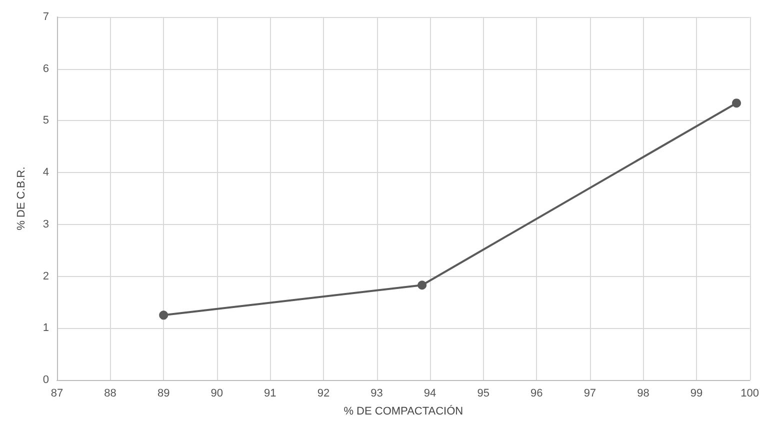  I want to click on y-tick-label: 3, so click(45, 224).